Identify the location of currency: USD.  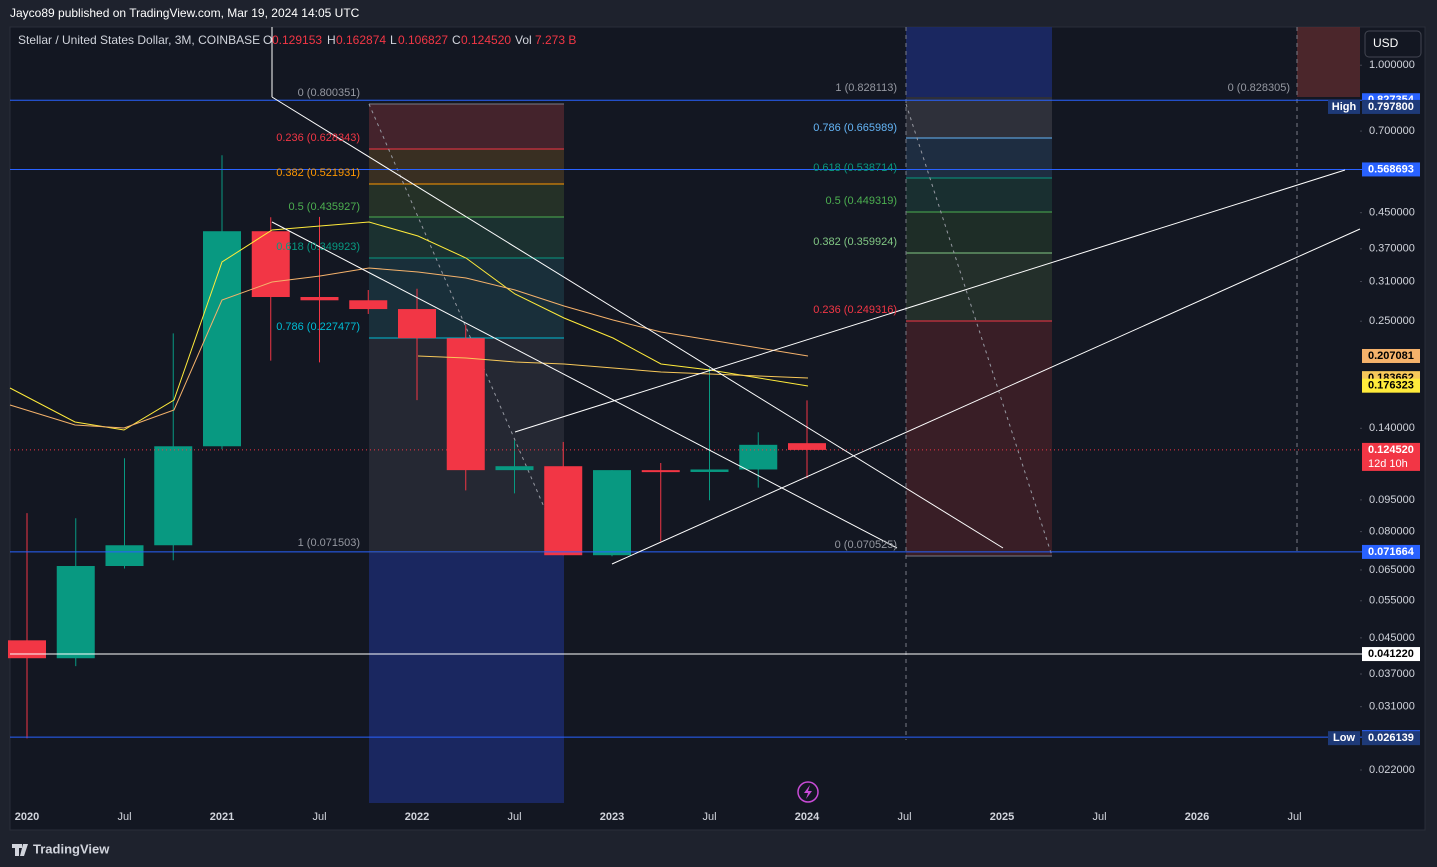
(1386, 43).